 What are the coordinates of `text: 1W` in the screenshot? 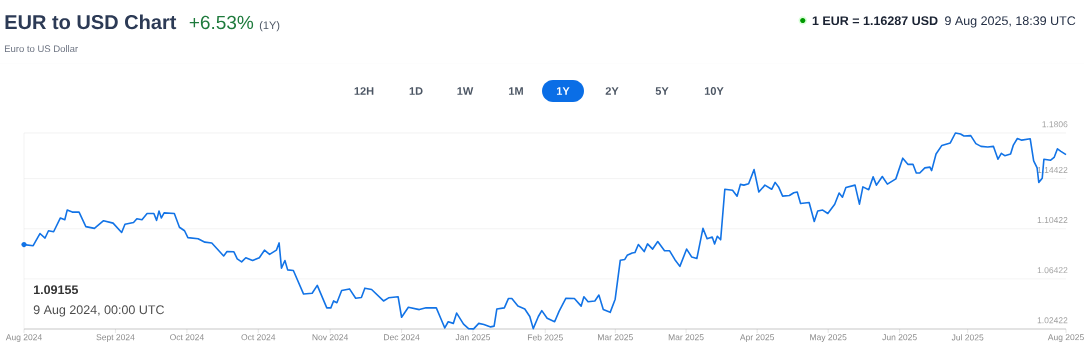 It's located at (465, 91).